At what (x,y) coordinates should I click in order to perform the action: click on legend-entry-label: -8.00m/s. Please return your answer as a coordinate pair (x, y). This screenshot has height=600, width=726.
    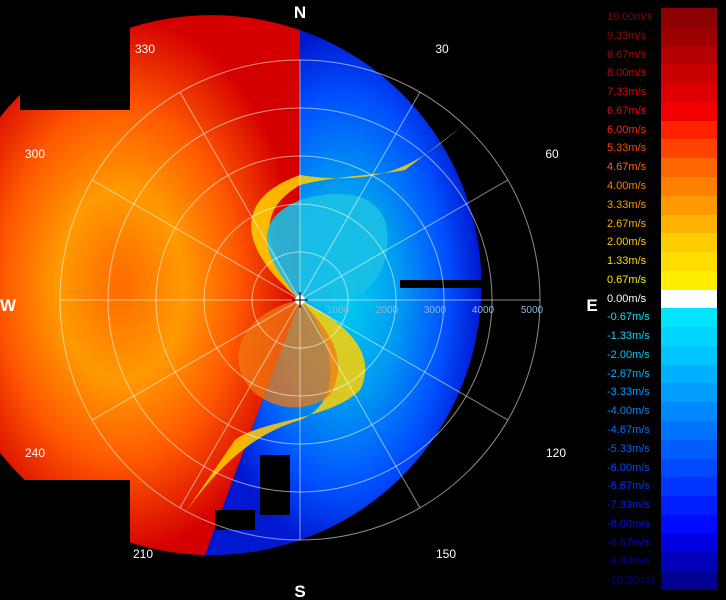
    Looking at the image, I should click on (628, 523).